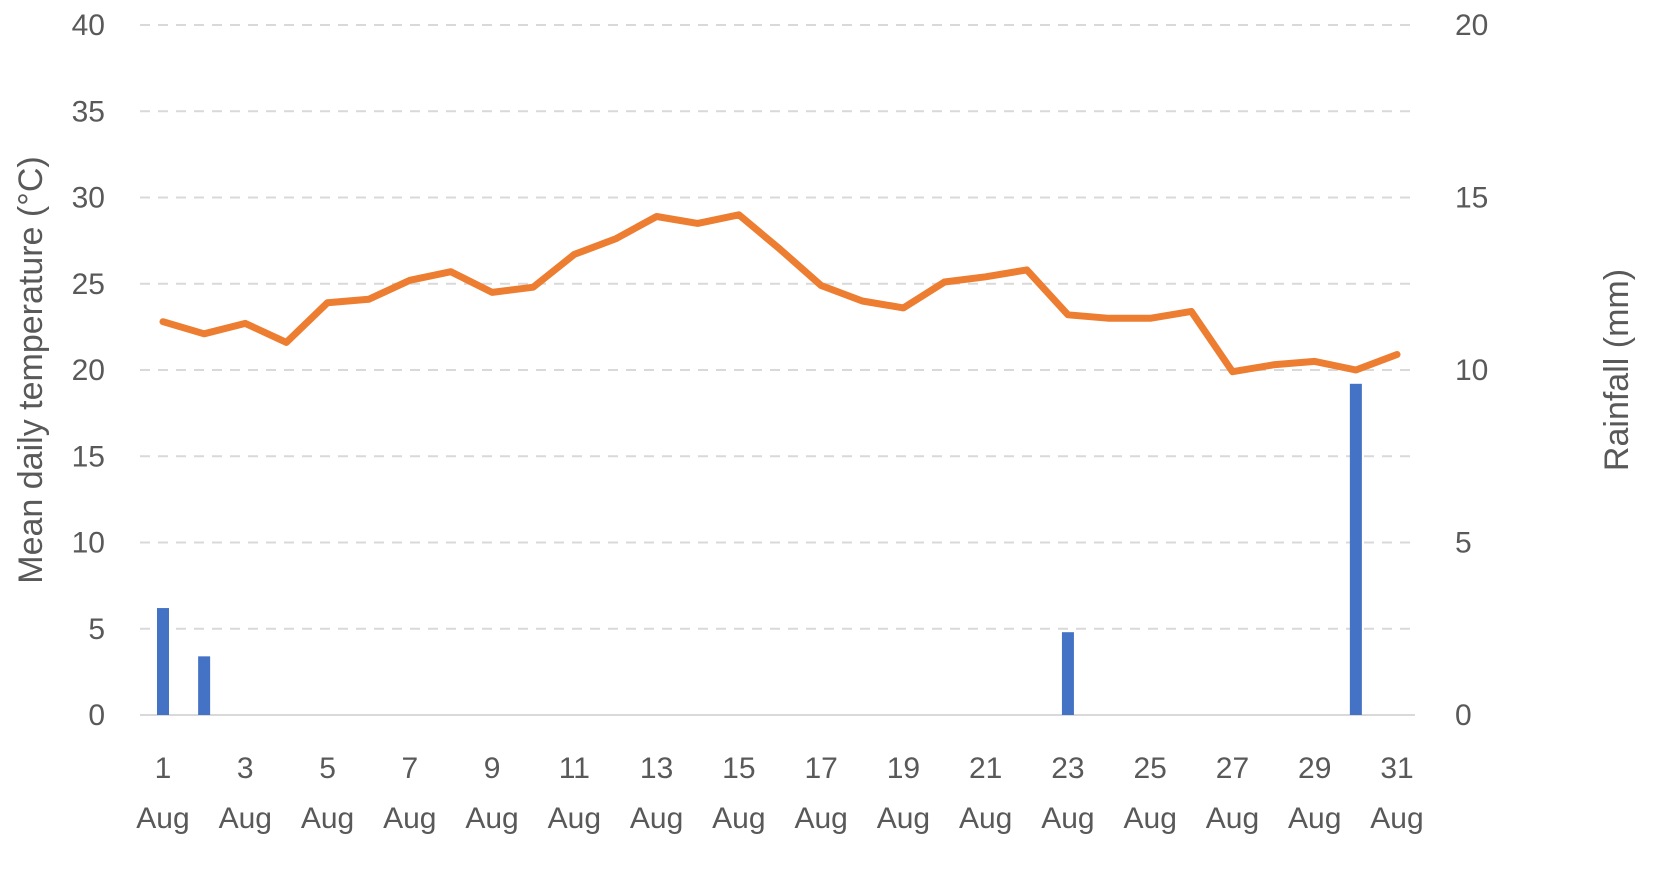 The width and height of the screenshot is (1654, 895). I want to click on x-tick-label: 15, so click(738, 768).